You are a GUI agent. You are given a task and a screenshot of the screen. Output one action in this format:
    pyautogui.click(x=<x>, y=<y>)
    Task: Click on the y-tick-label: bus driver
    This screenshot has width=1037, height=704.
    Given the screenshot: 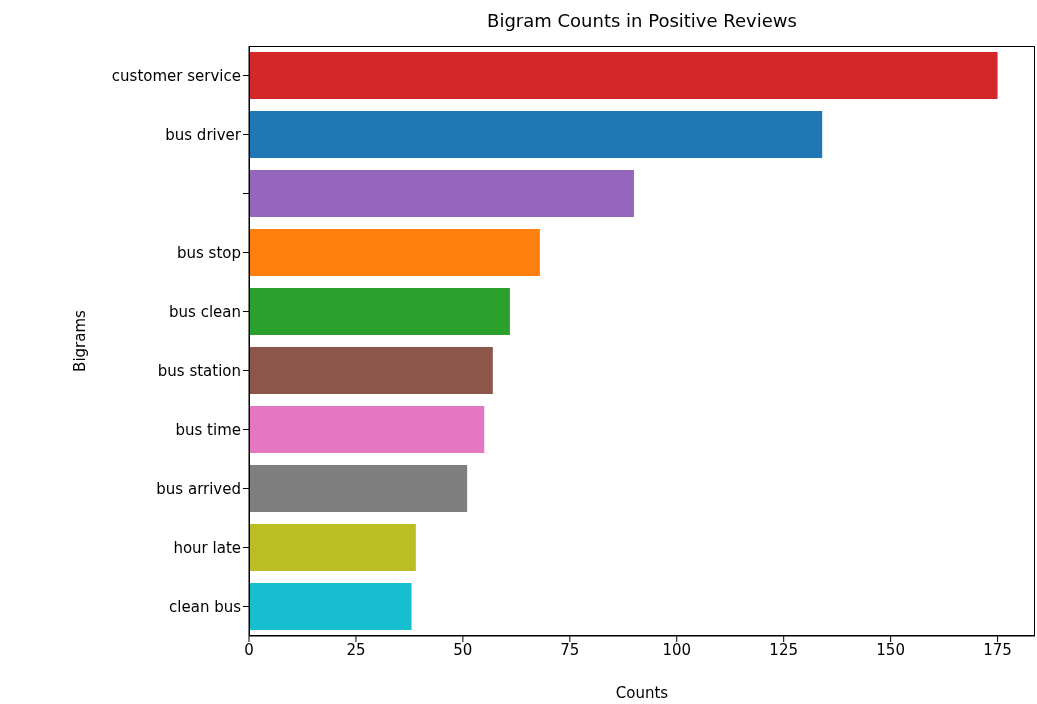 What is the action you would take?
    pyautogui.click(x=203, y=134)
    